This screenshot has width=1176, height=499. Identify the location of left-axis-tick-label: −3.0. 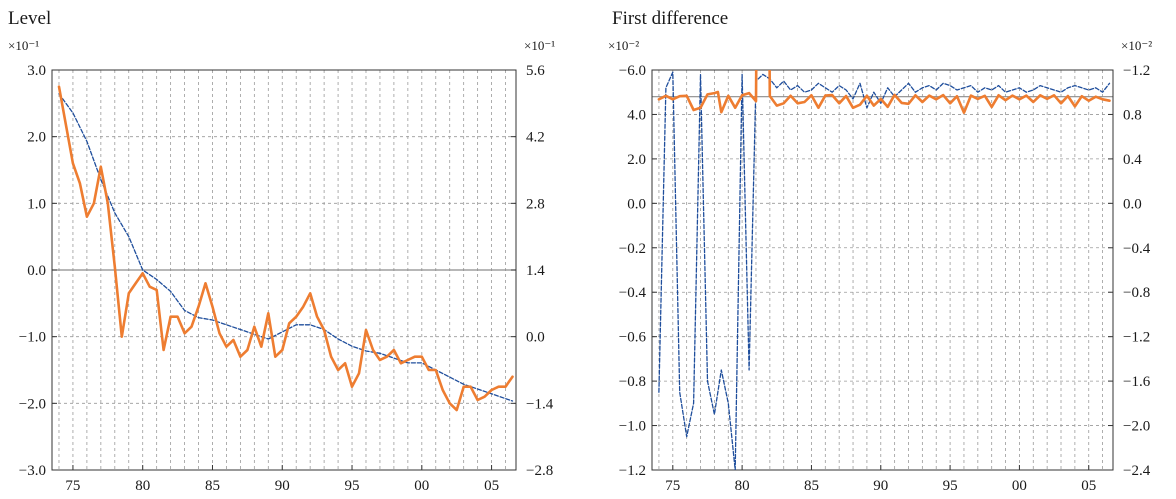
(32, 471).